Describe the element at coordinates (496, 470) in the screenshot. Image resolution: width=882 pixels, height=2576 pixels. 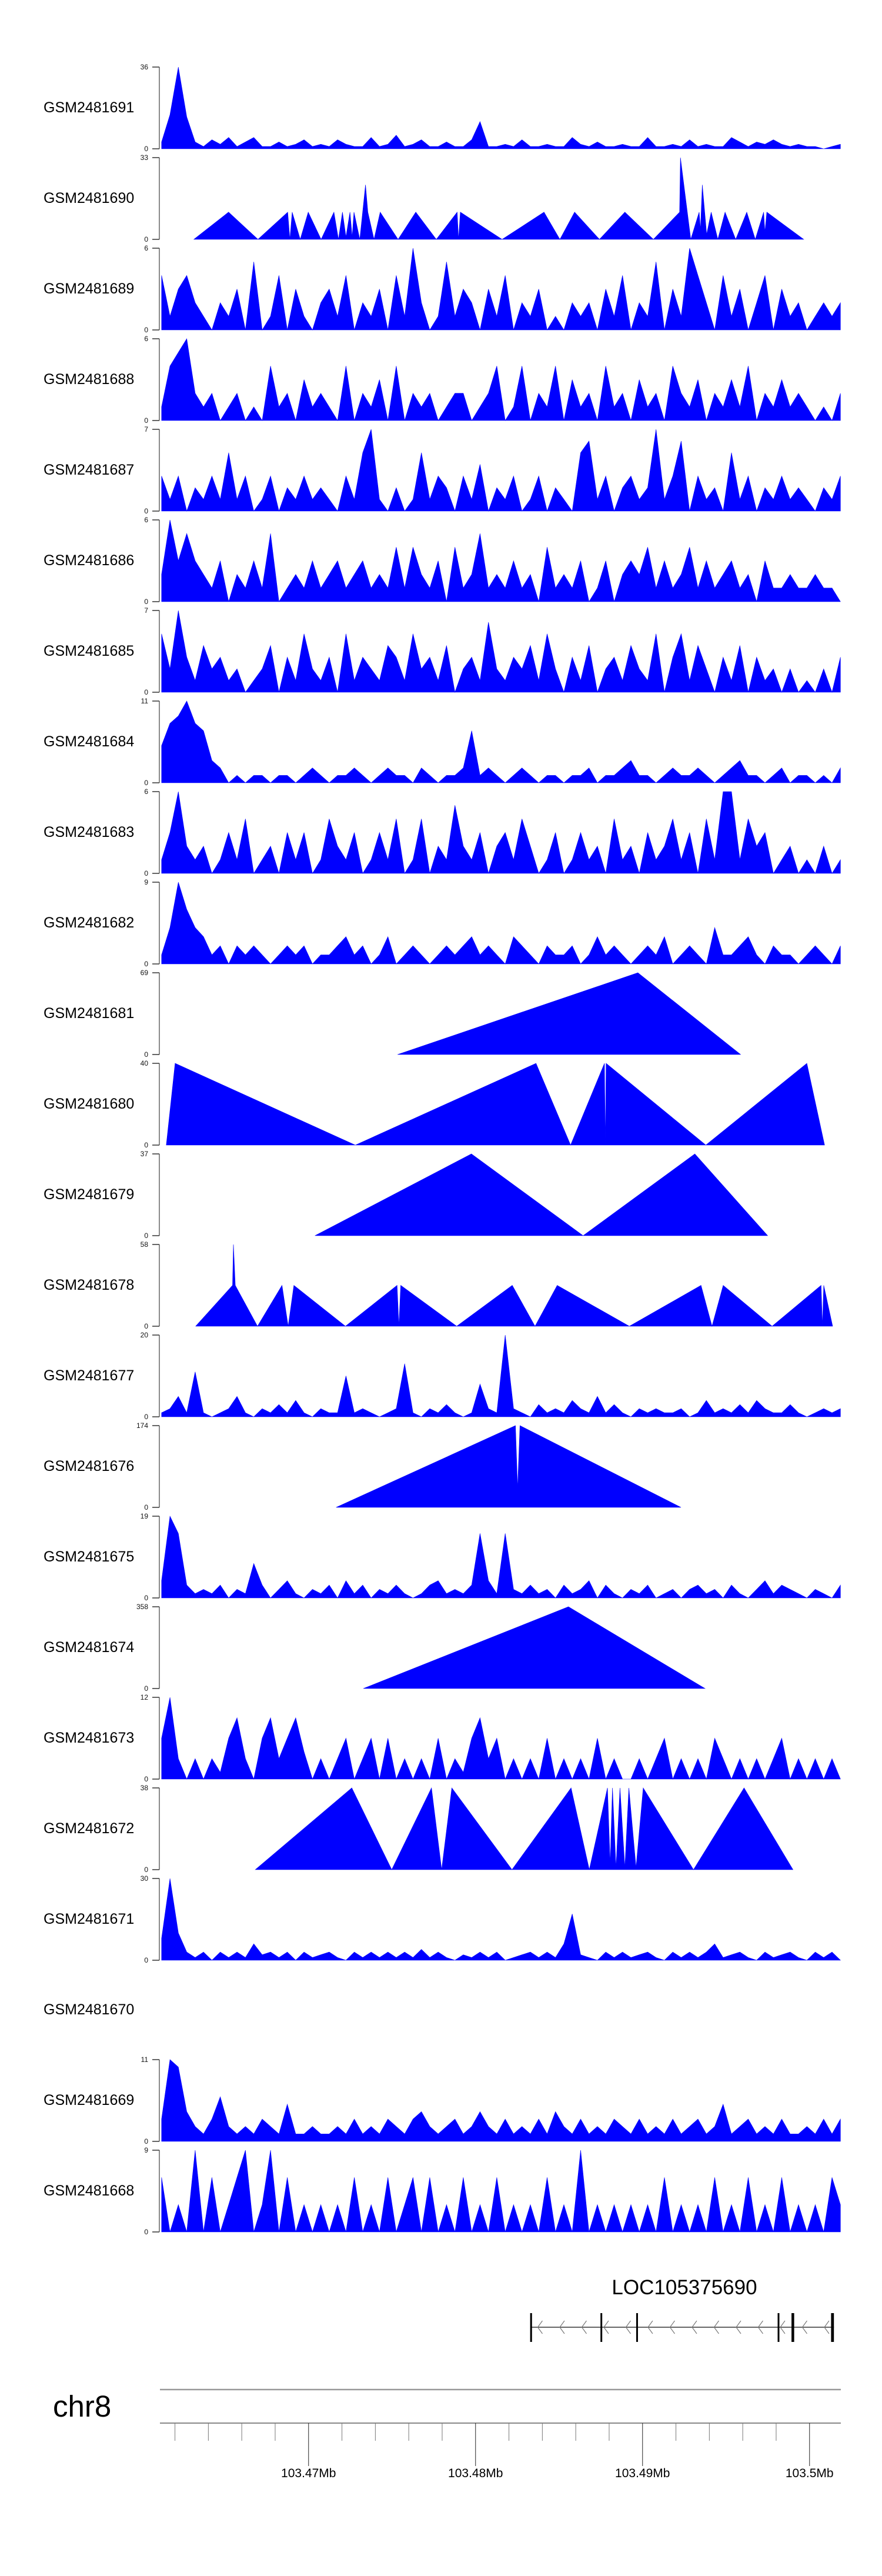
I see `track-GSM2481687` at that location.